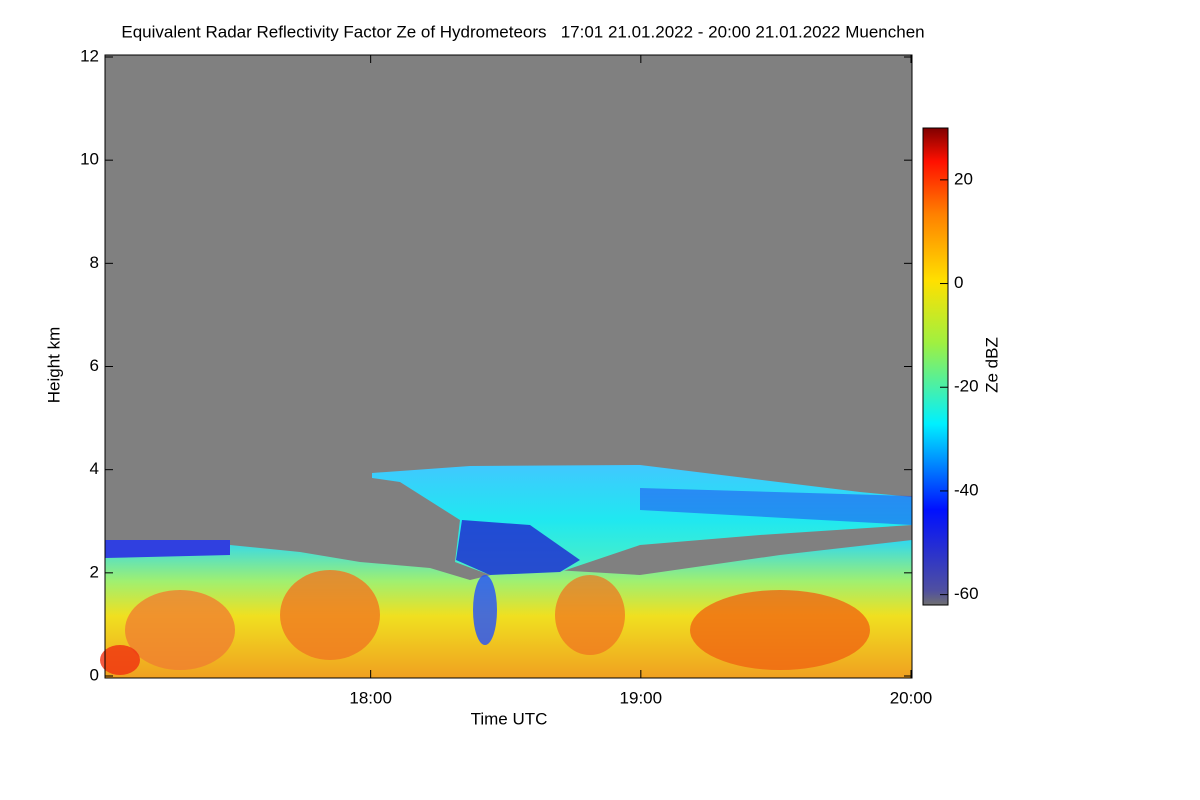 The width and height of the screenshot is (1200, 800). What do you see at coordinates (935, 366) in the screenshot?
I see `colorbar` at bounding box center [935, 366].